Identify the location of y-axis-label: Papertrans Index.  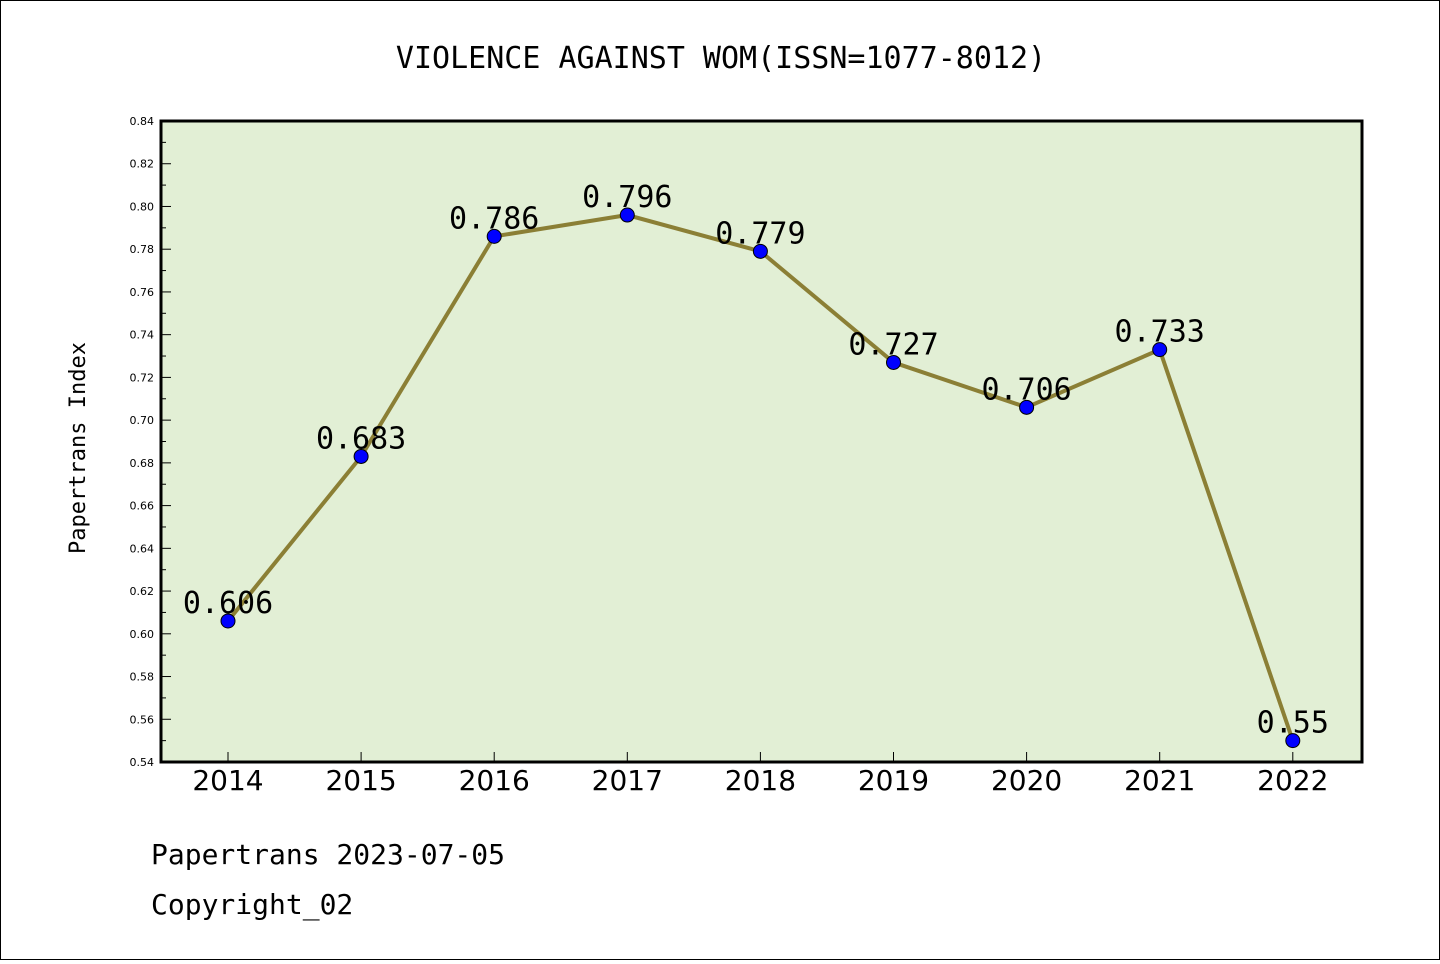
(78, 448).